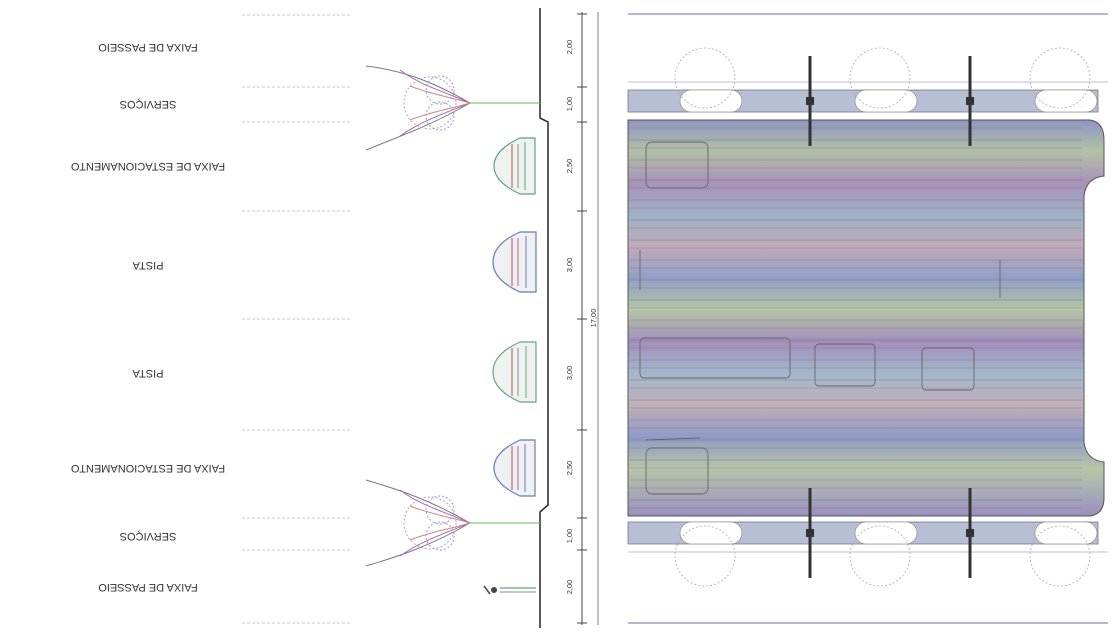 Image resolution: width=1112 pixels, height=639 pixels. I want to click on total-width-label: 17,00, so click(593, 318).